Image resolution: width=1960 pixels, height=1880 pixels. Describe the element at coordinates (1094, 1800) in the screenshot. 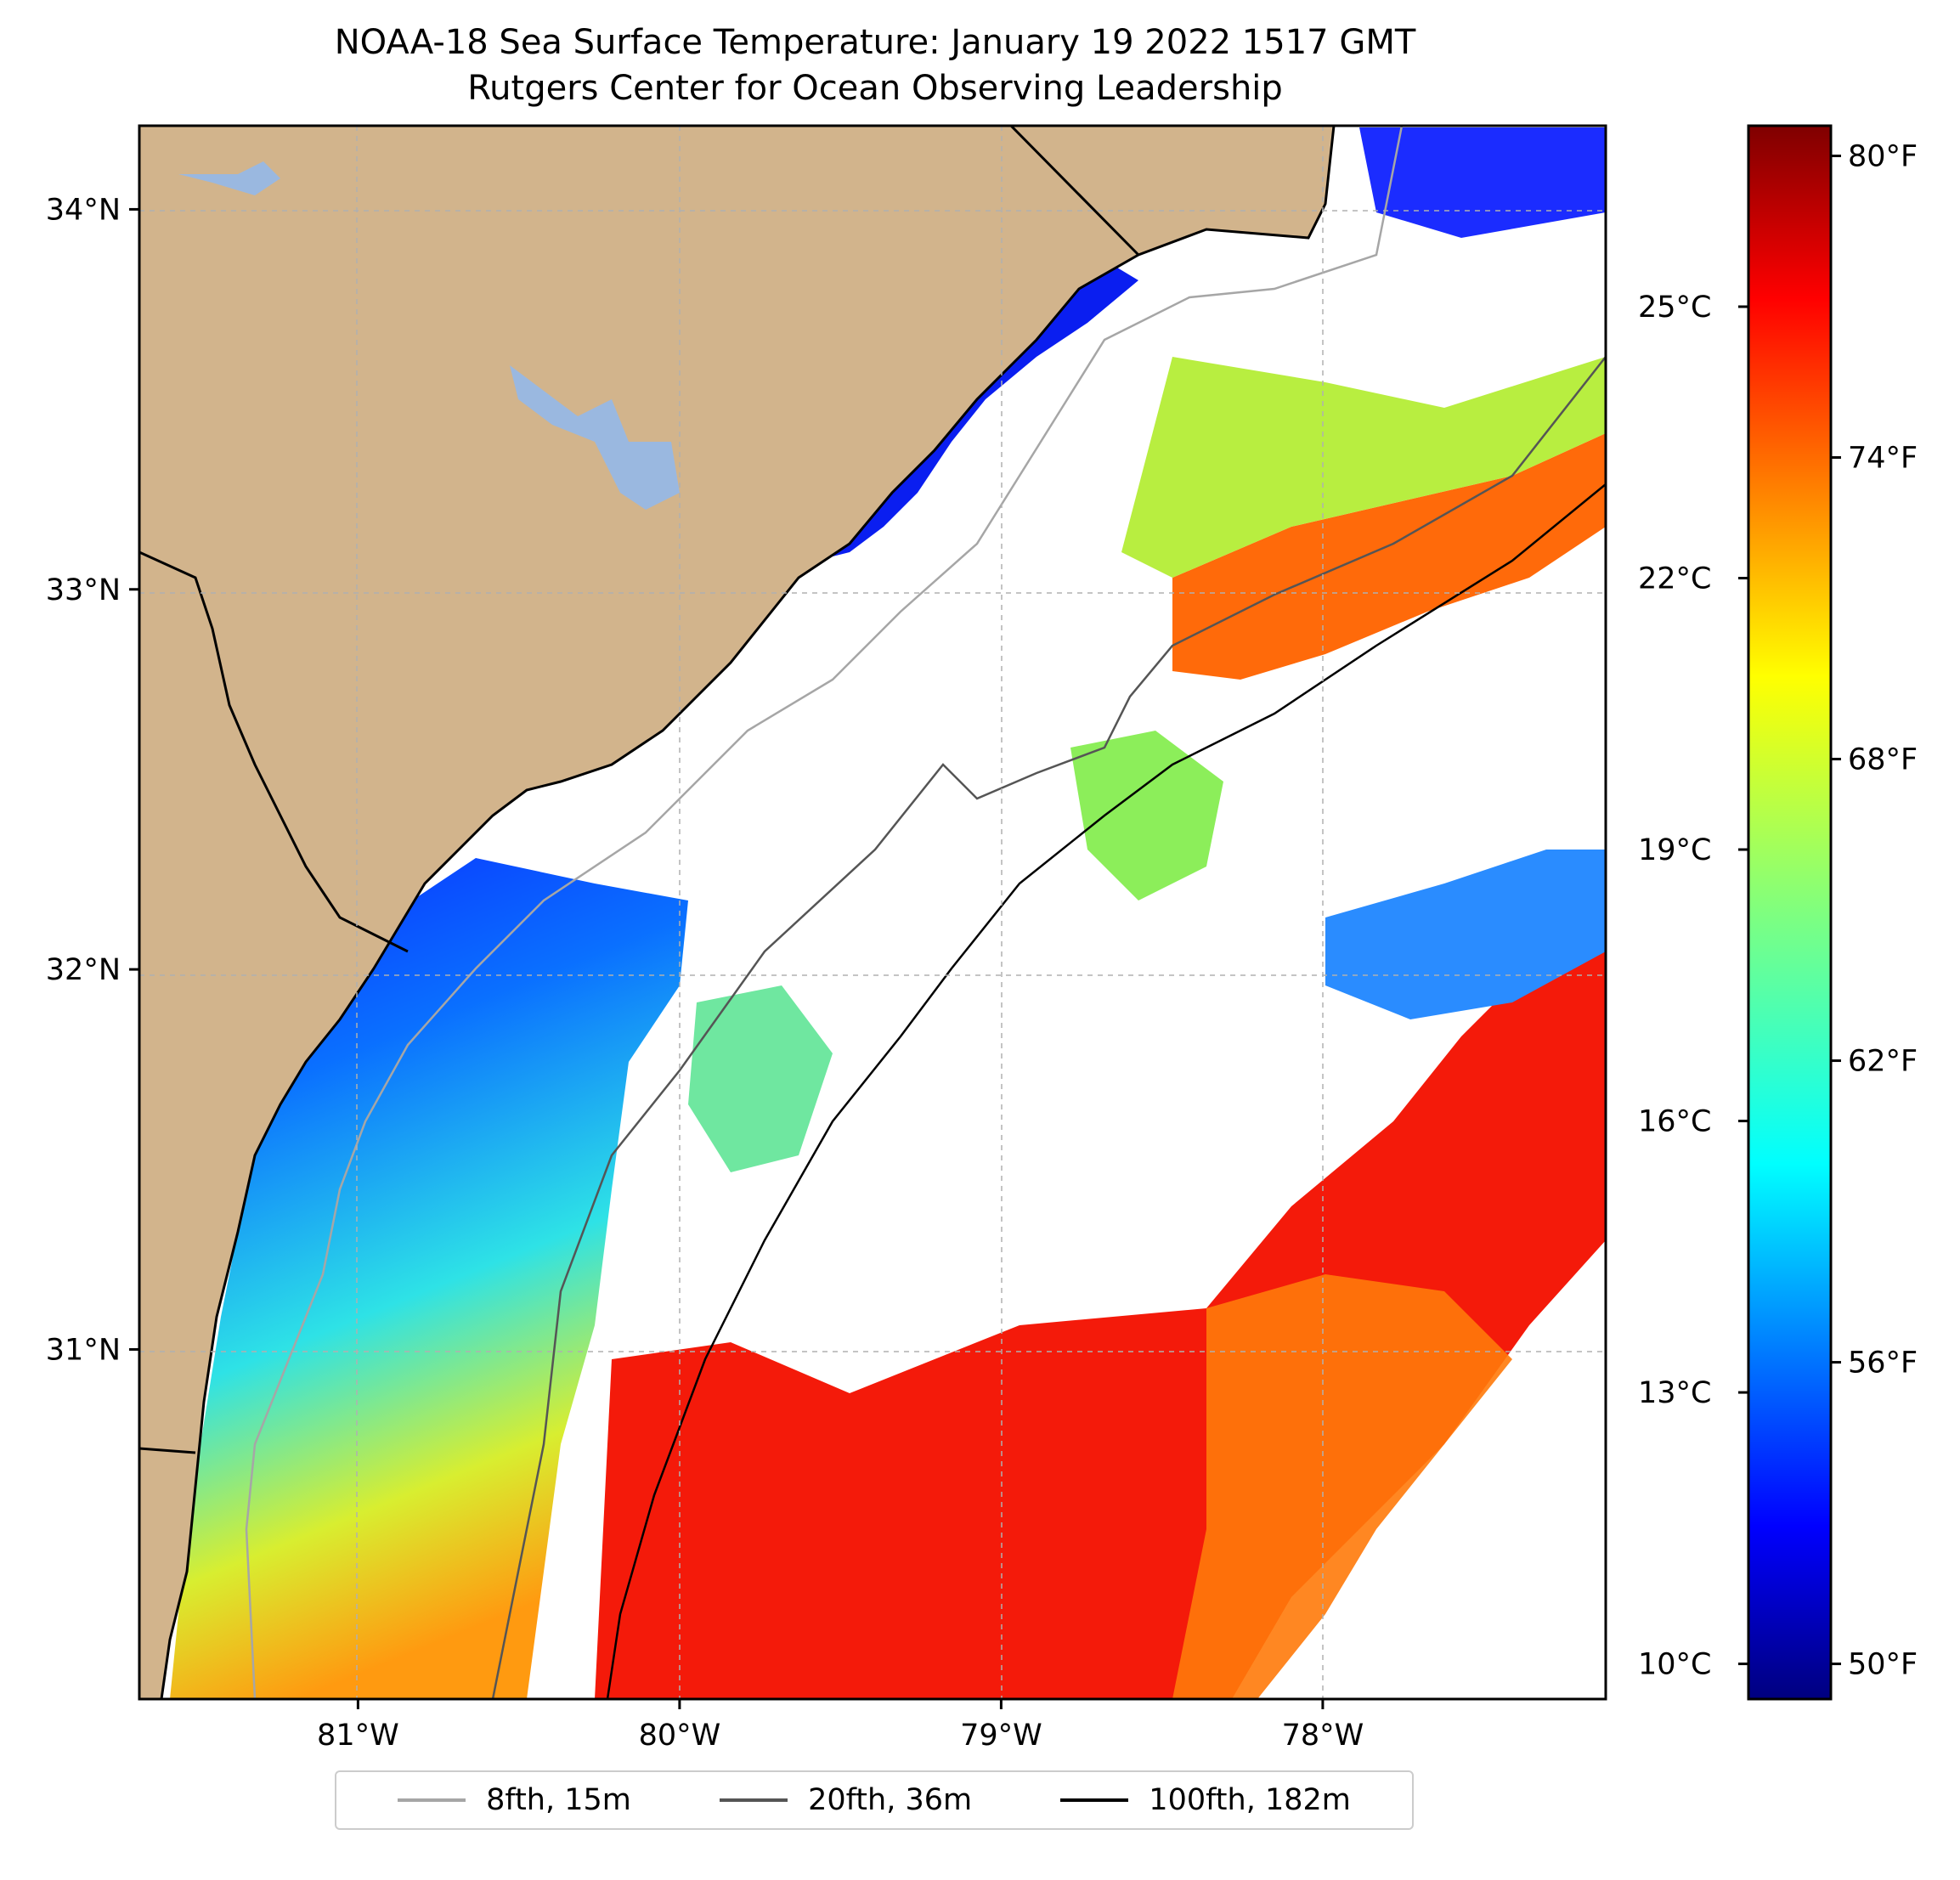

I see `legend-line-100fth` at that location.